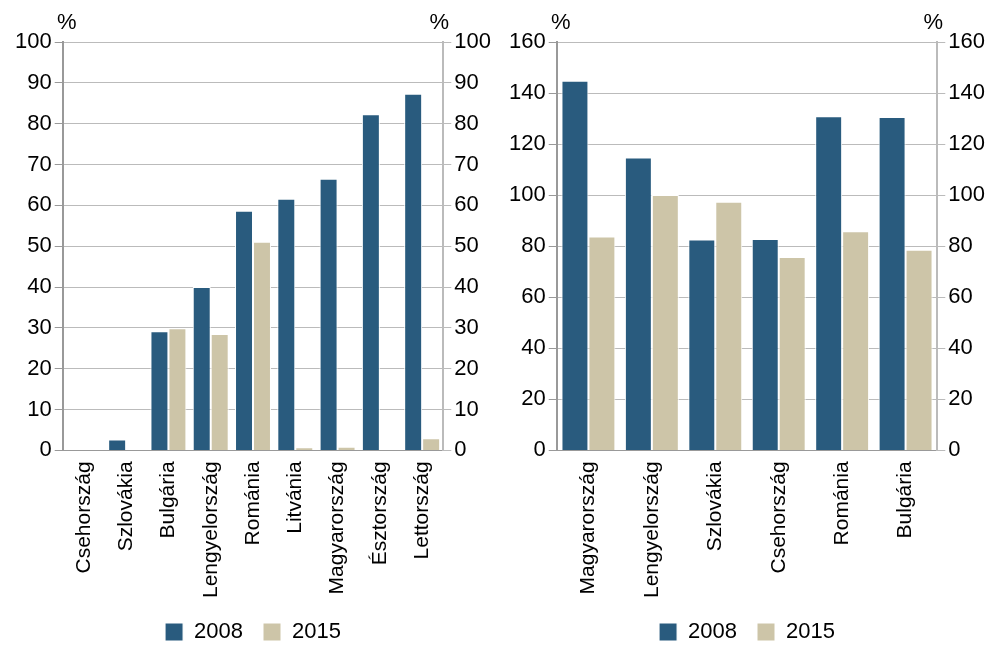  What do you see at coordinates (466, 408) in the screenshot?
I see `y2-tick-label: 10` at bounding box center [466, 408].